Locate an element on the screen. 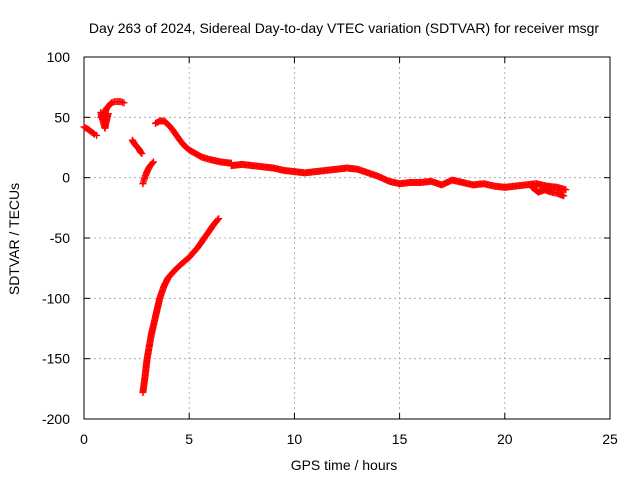  x-tick-label: 5 is located at coordinates (189, 439).